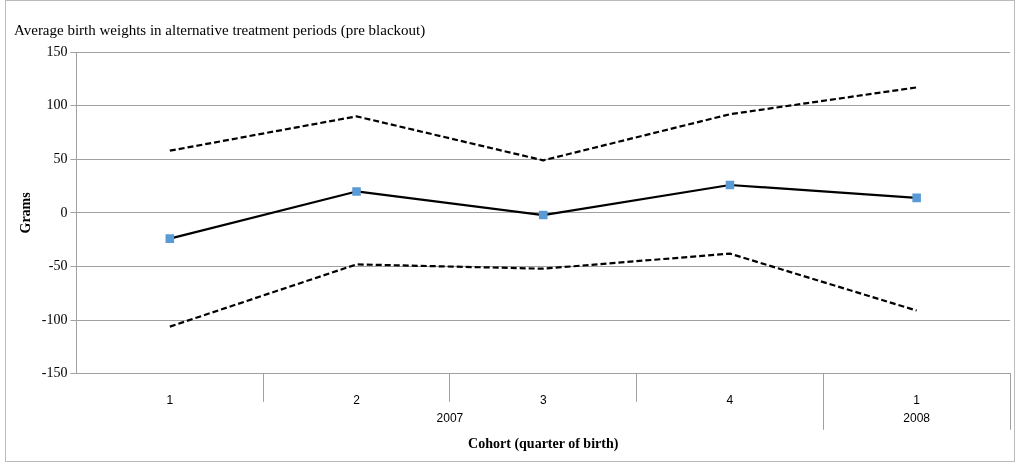  Describe the element at coordinates (60, 158) in the screenshot. I see `y-tick-label: 50` at that location.